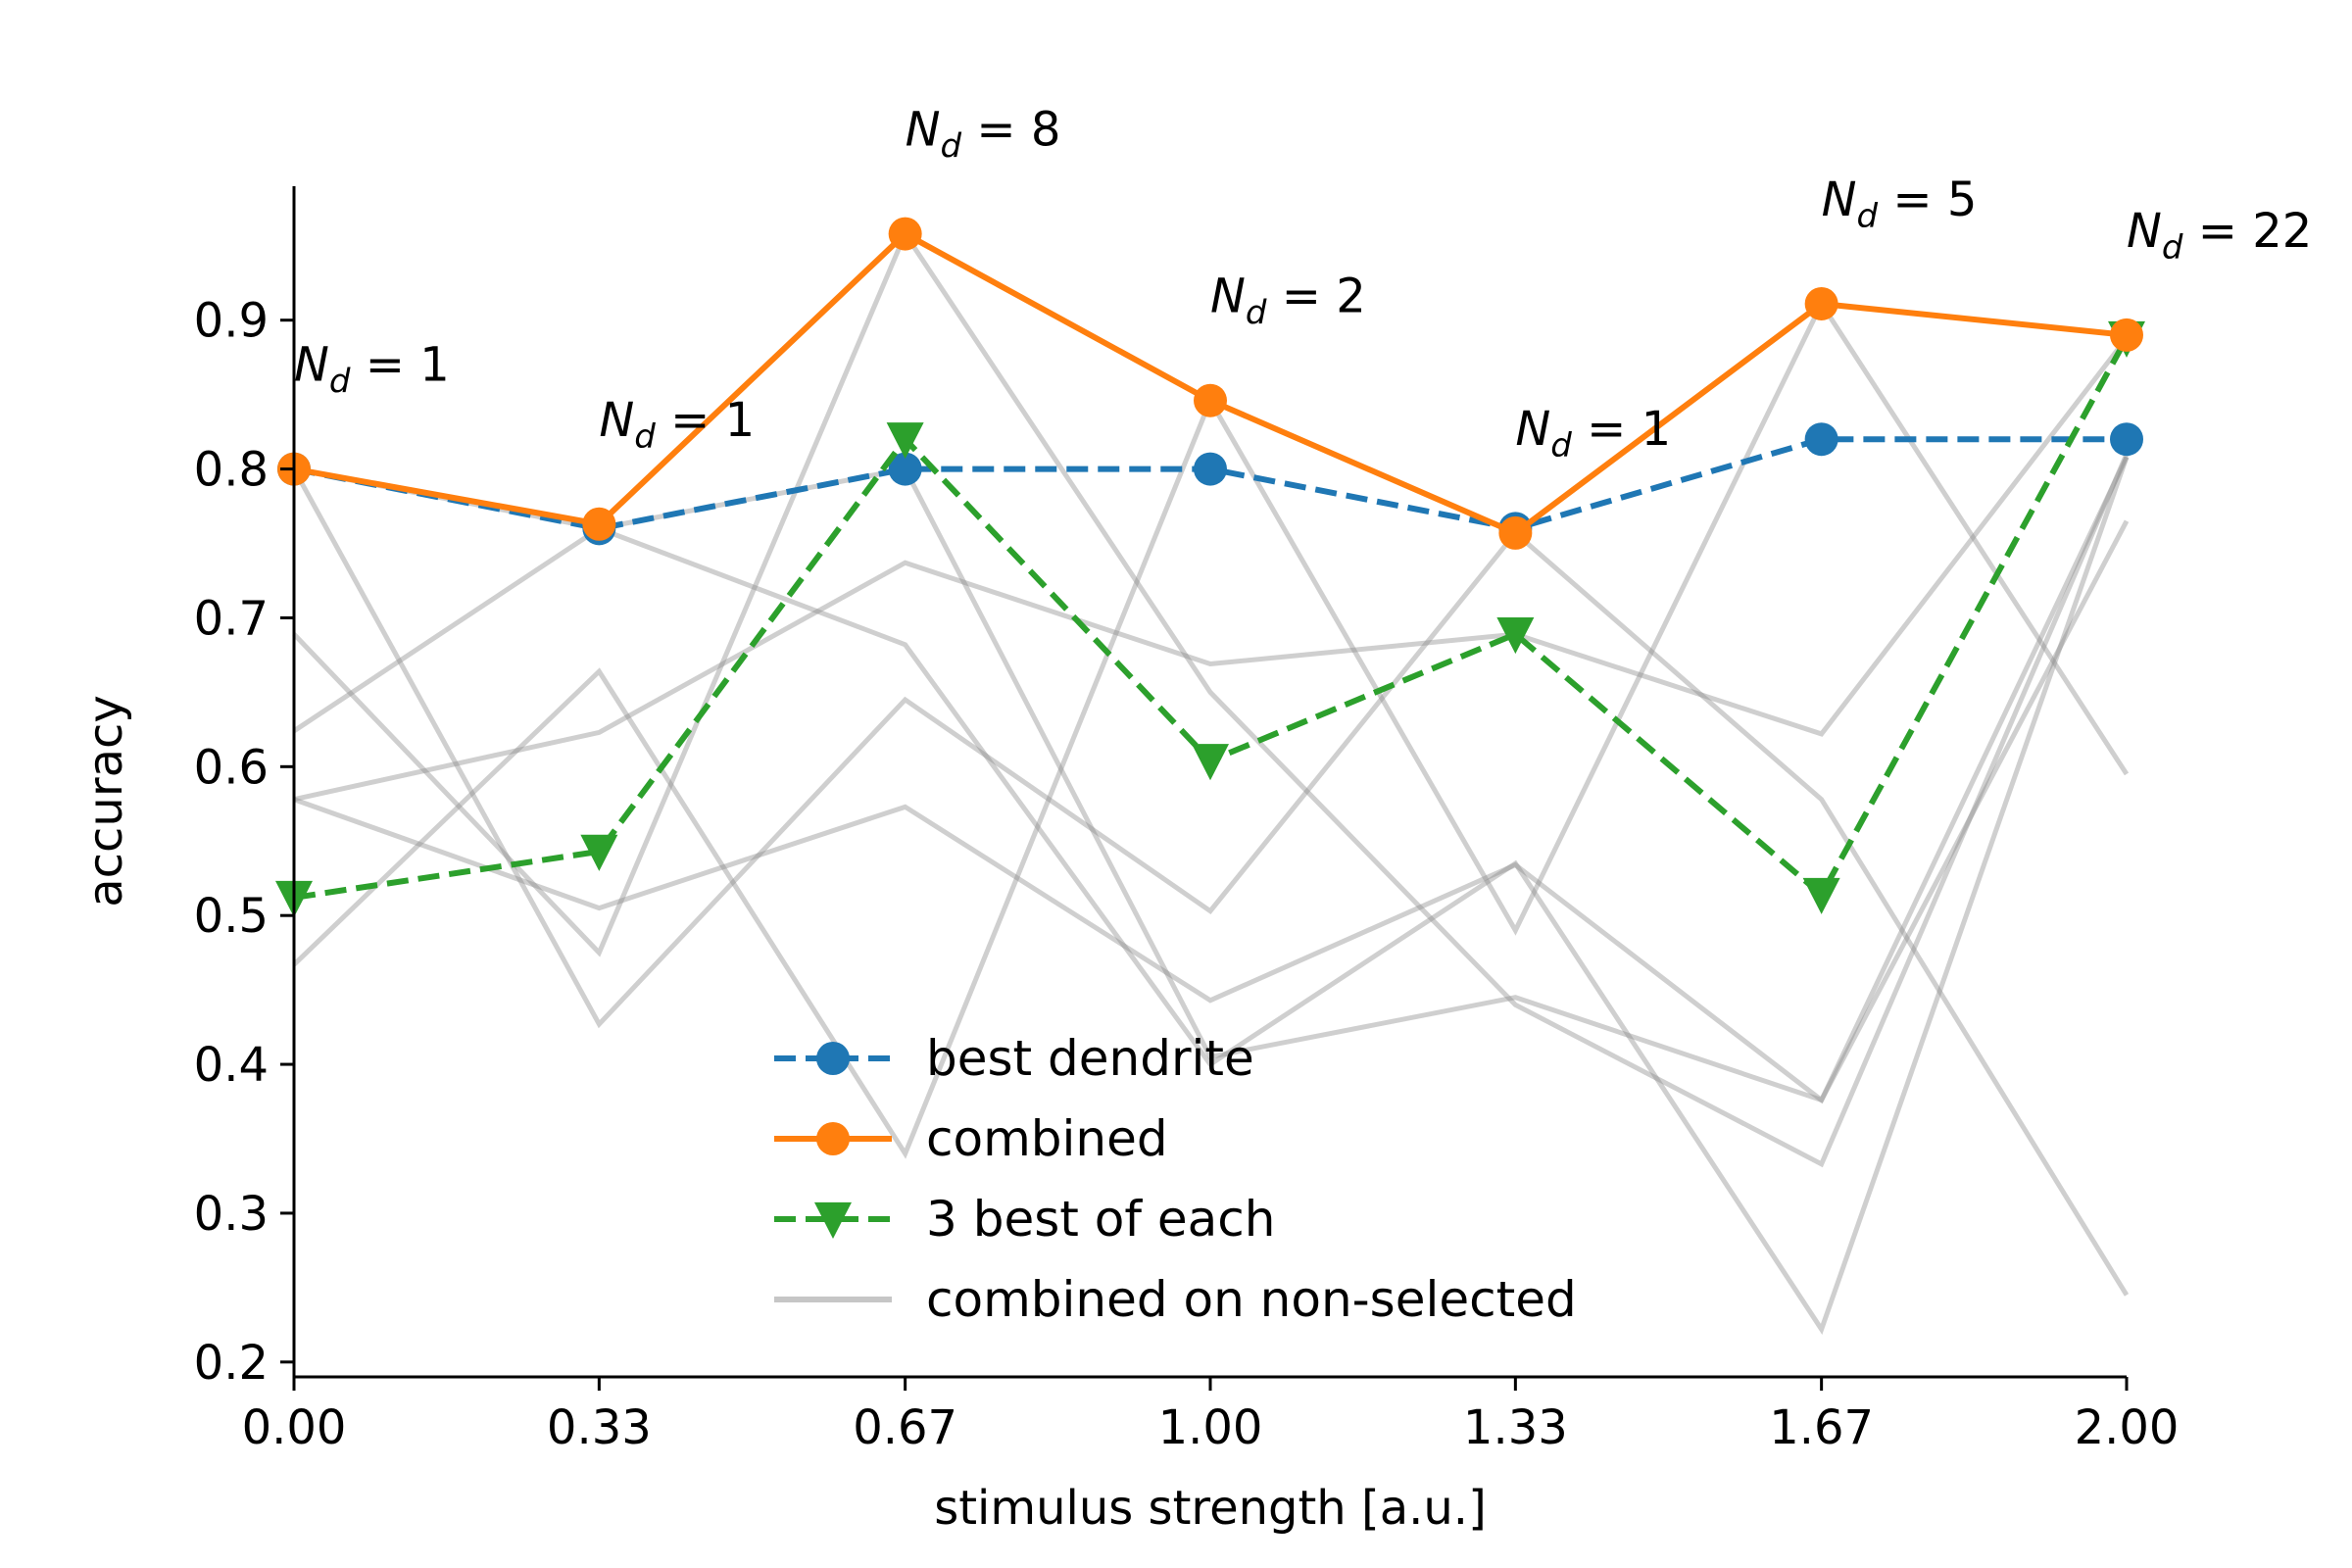 The width and height of the screenshot is (2352, 1568). What do you see at coordinates (231, 1065) in the screenshot?
I see `y-tick-label: 0.4` at bounding box center [231, 1065].